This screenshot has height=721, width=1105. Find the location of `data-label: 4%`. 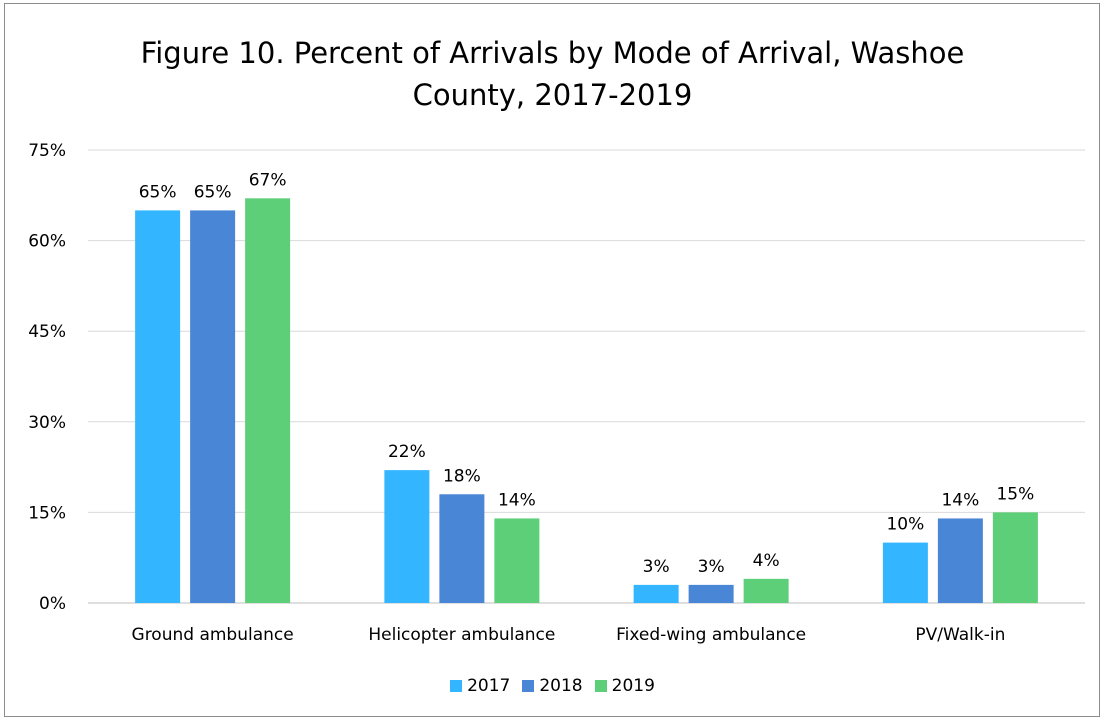

data-label: 4% is located at coordinates (766, 561).